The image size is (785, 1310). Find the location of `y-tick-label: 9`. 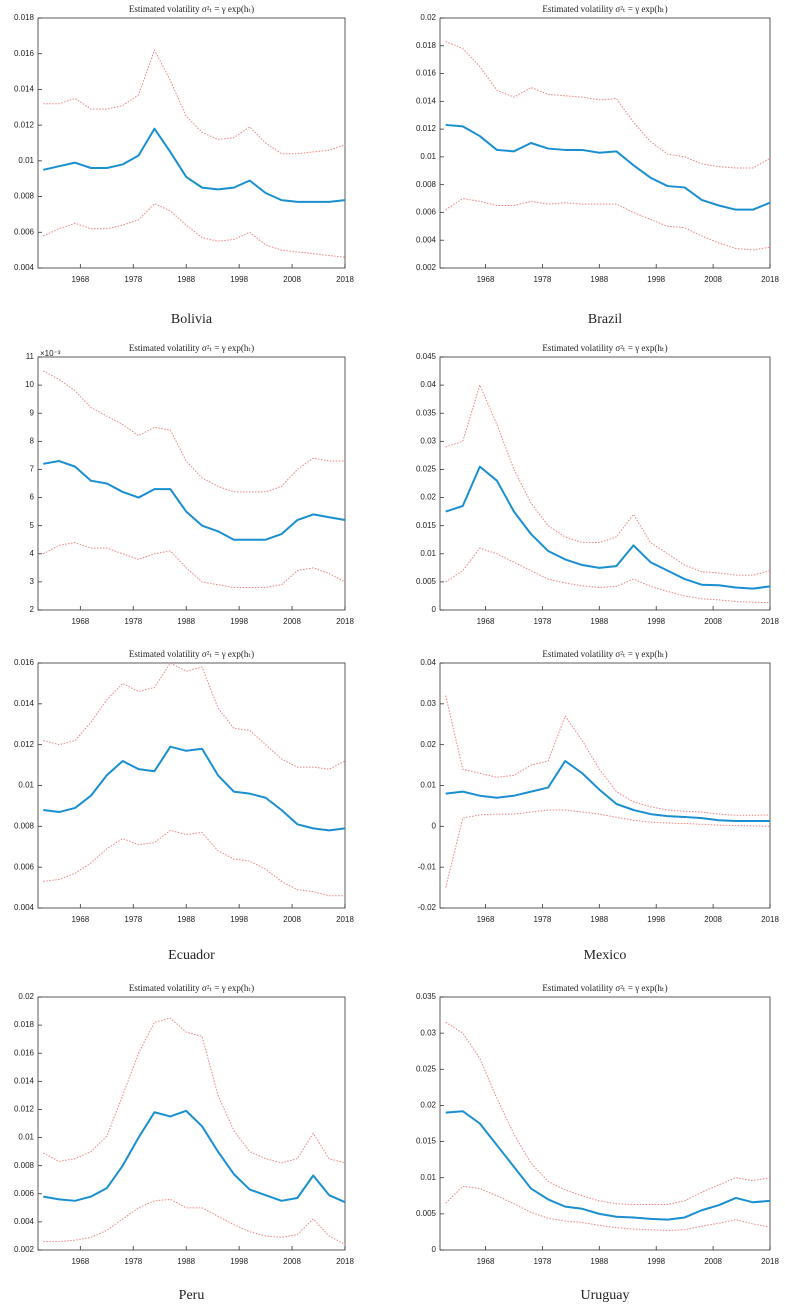

y-tick-label: 9 is located at coordinates (32, 412).